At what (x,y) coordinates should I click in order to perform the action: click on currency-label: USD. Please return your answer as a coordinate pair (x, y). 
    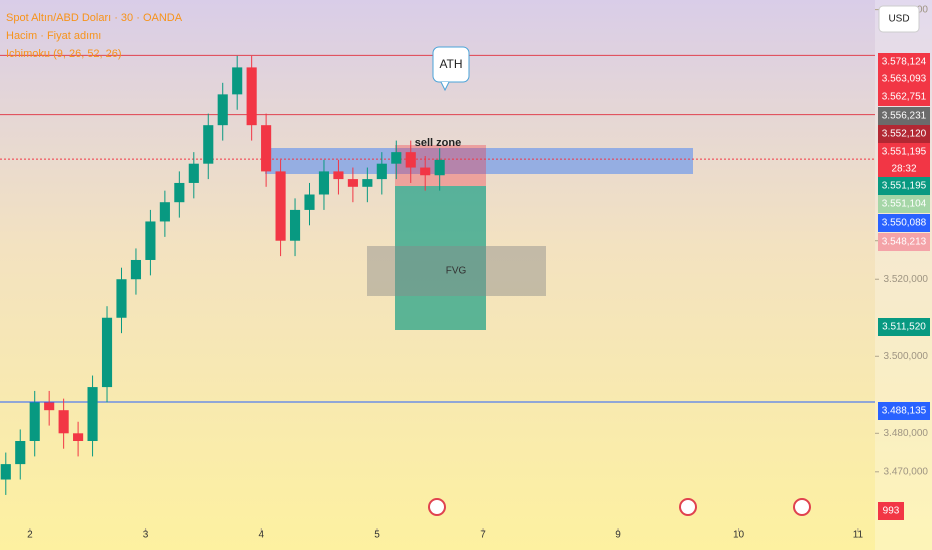
    Looking at the image, I should click on (898, 19).